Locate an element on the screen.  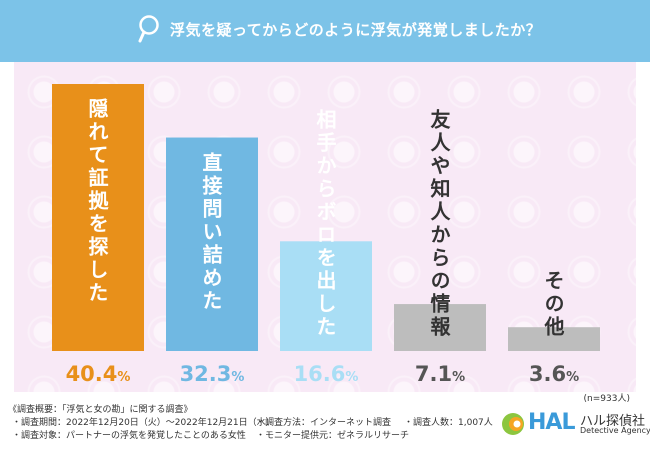
logo-mark-icon is located at coordinates (513, 424).